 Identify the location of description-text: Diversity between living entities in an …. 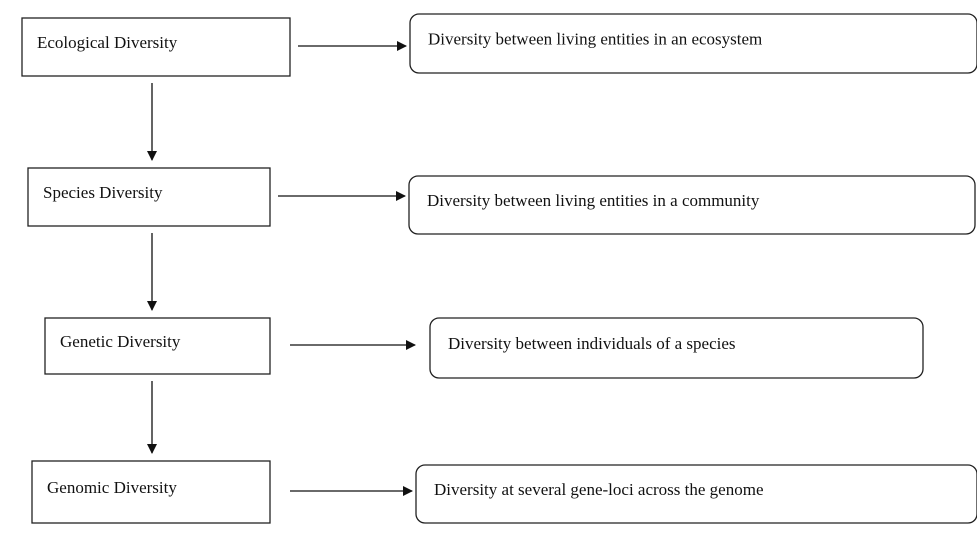
(595, 38).